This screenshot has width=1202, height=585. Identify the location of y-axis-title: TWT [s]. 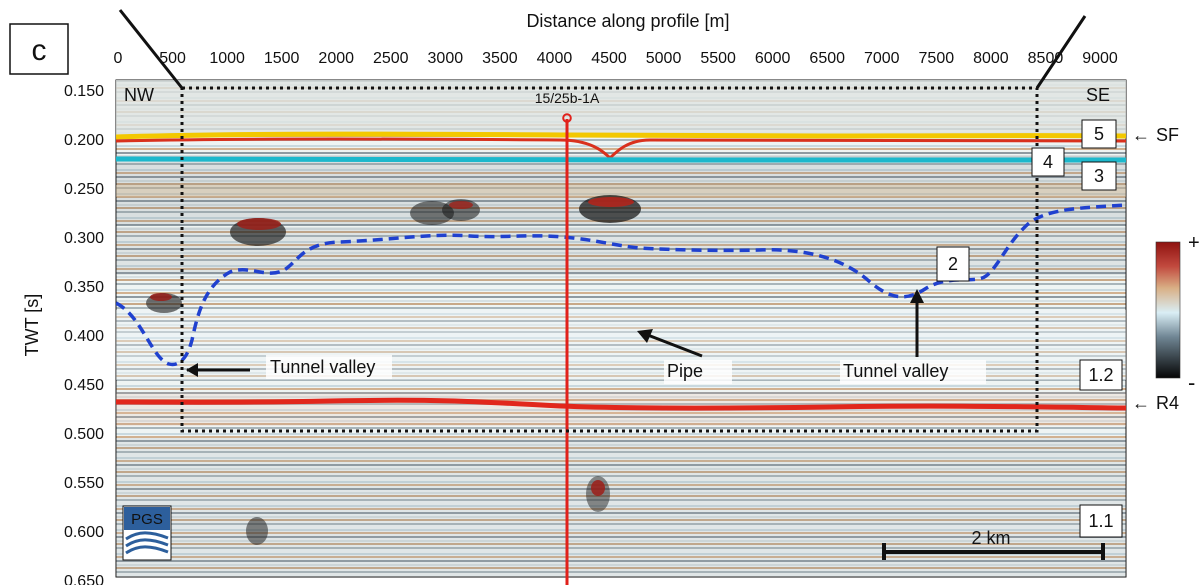
(32, 325).